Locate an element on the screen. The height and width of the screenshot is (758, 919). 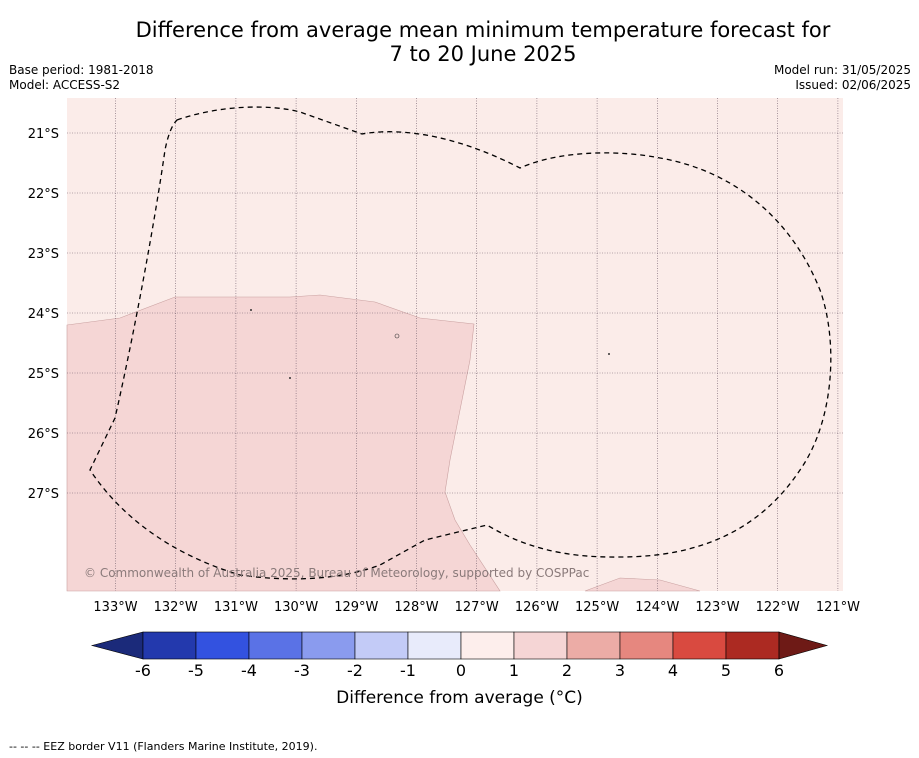
colorbar: -6 -5 -4 -3 -2 -1 0 1 2 3 4 5 6 is located at coordinates (459, 655).